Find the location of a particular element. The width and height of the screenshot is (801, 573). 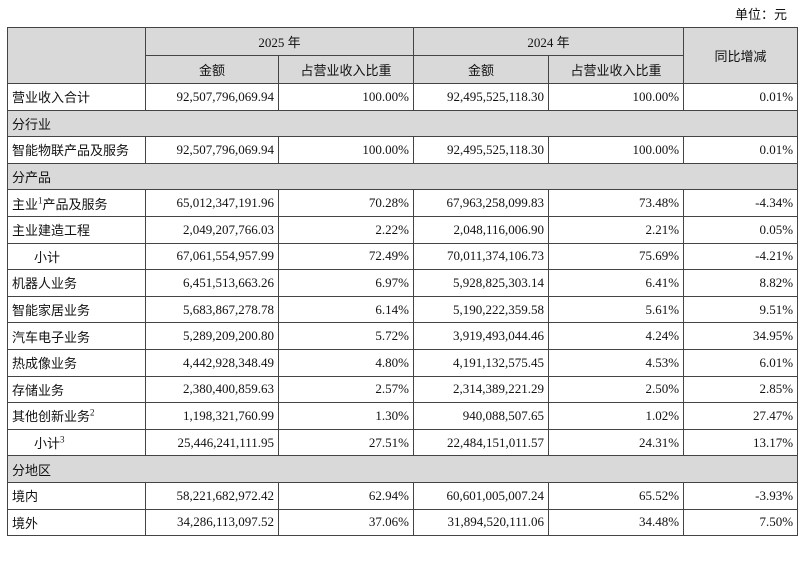

value-cell: 72.49% is located at coordinates (346, 256).